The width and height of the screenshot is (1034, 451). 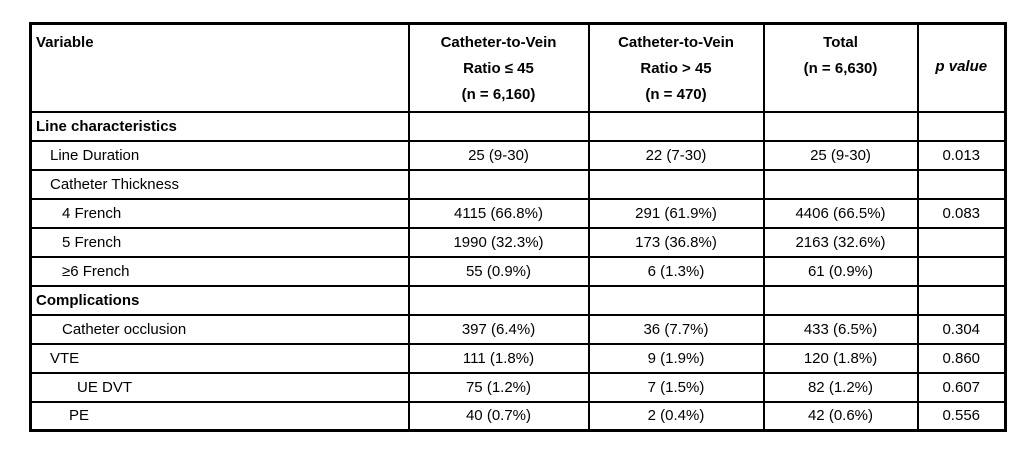 I want to click on column-header-p-value: p value, so click(x=961, y=67).